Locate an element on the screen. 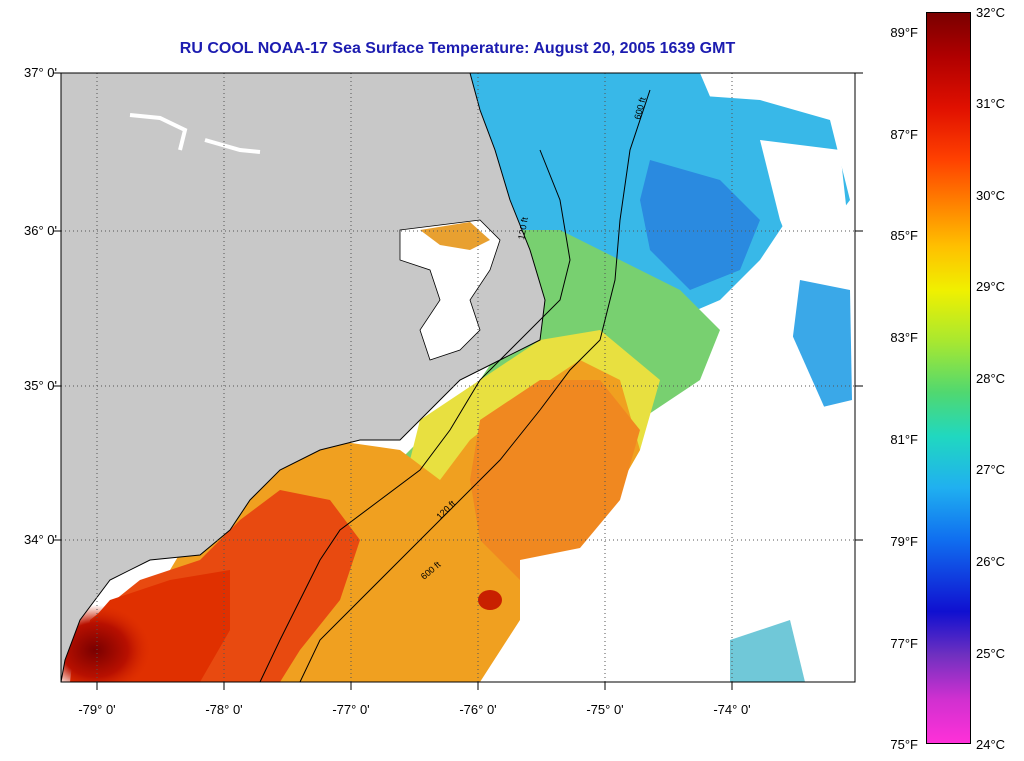  cb-f-75: 75°F is located at coordinates (904, 744).